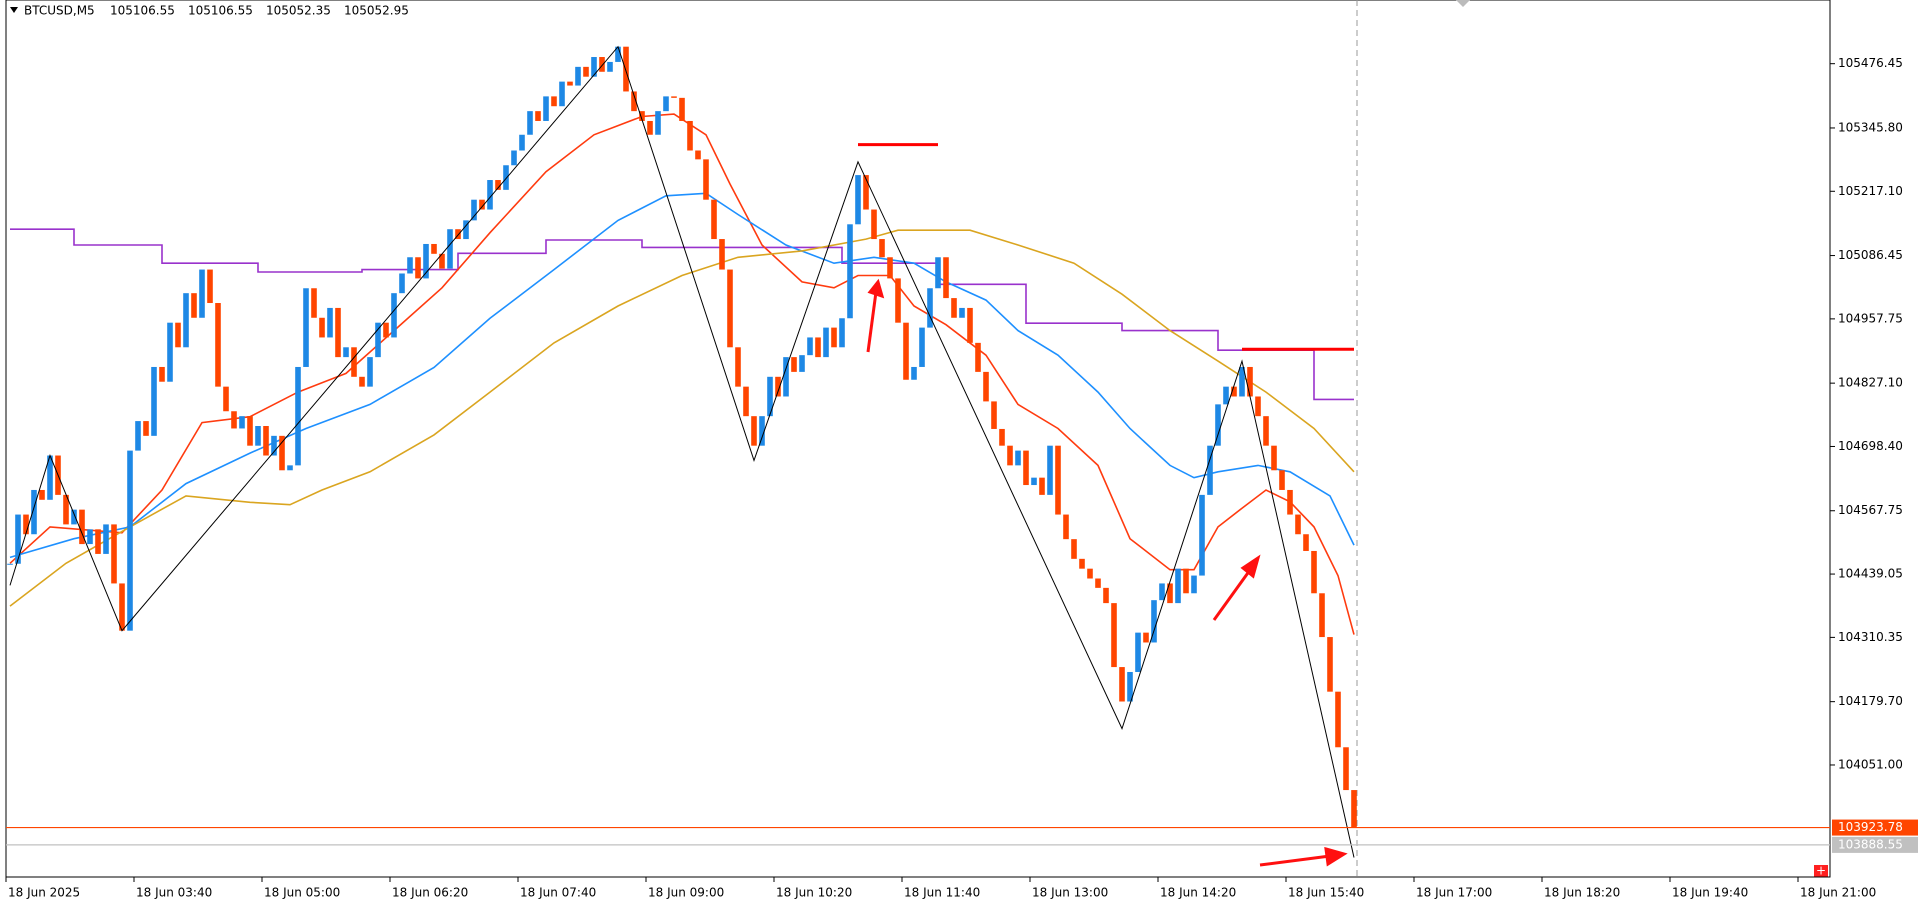 The height and width of the screenshot is (911, 1920). I want to click on x-tick-label: 18 Jun 06:20, so click(430, 893).